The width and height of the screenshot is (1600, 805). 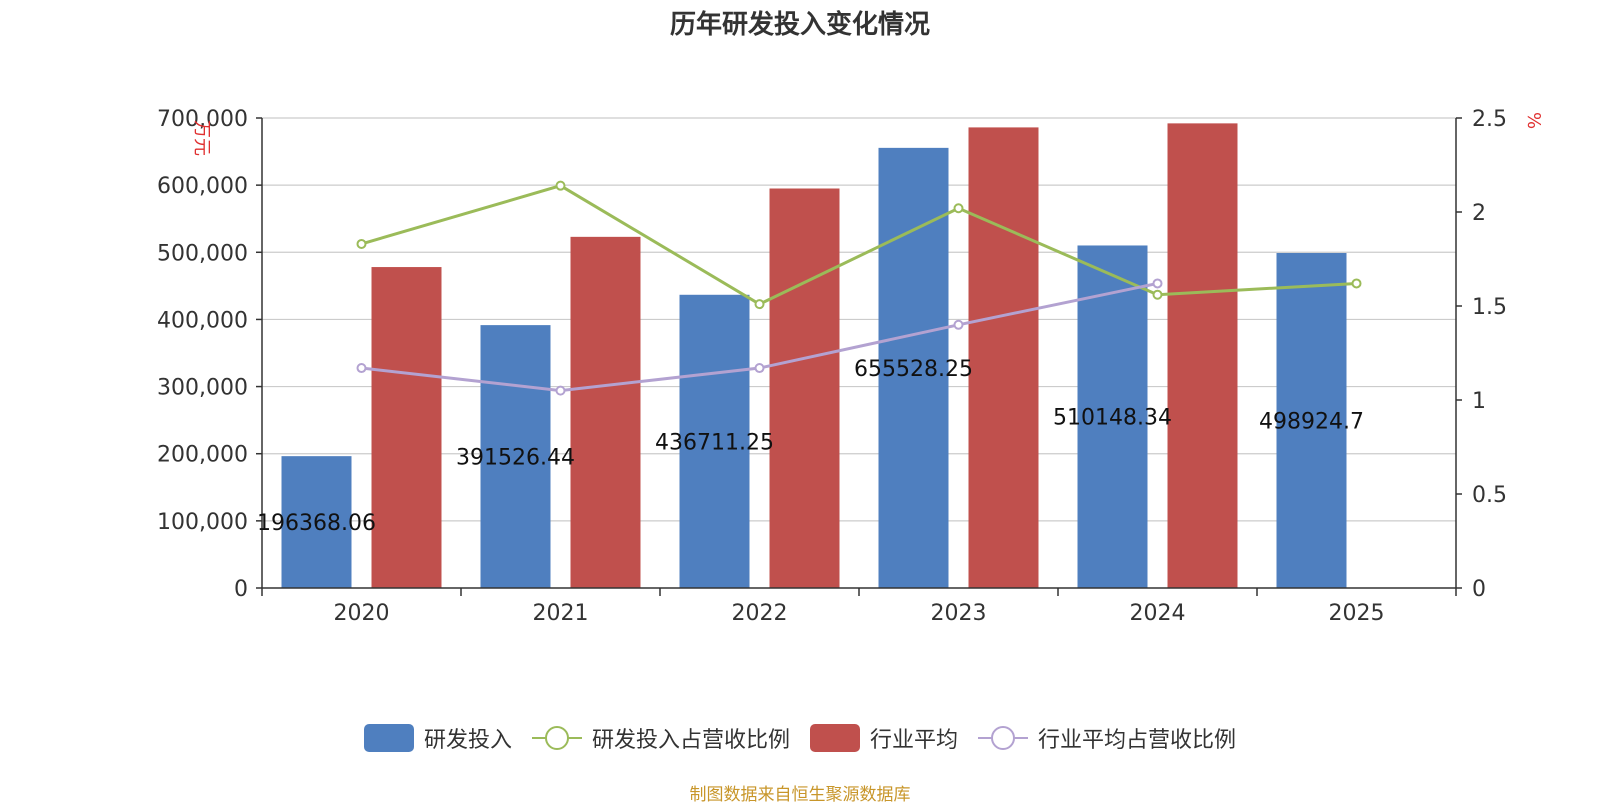 I want to click on chart-title: 历年研发投入变化情况, so click(x=799, y=25).